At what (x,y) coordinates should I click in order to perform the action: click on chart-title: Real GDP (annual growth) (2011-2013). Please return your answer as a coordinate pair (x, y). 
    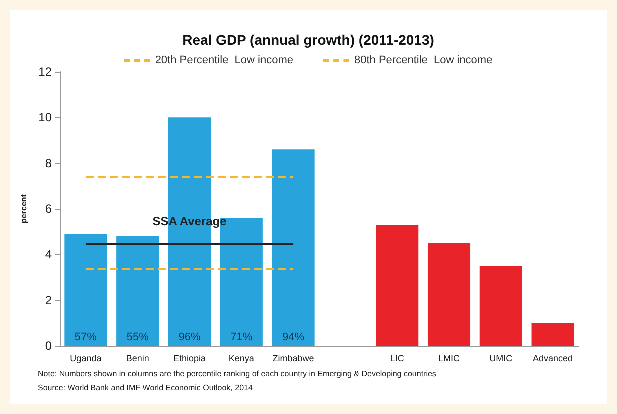
    Looking at the image, I should click on (308, 40).